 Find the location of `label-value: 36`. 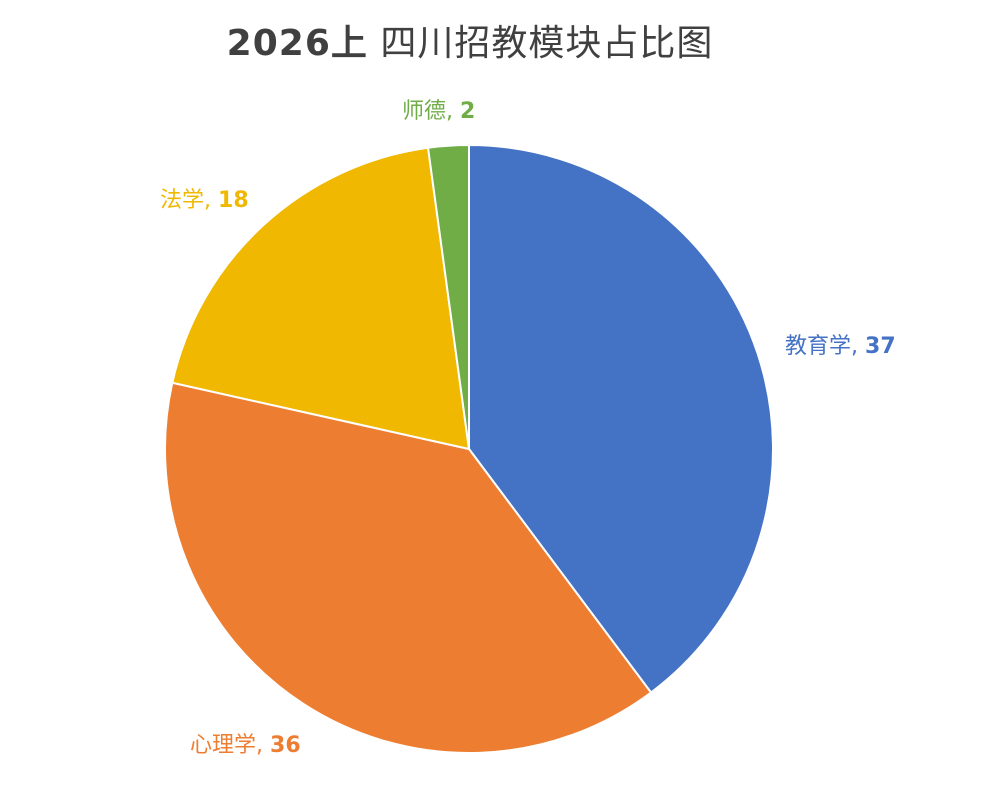

label-value: 36 is located at coordinates (285, 745).